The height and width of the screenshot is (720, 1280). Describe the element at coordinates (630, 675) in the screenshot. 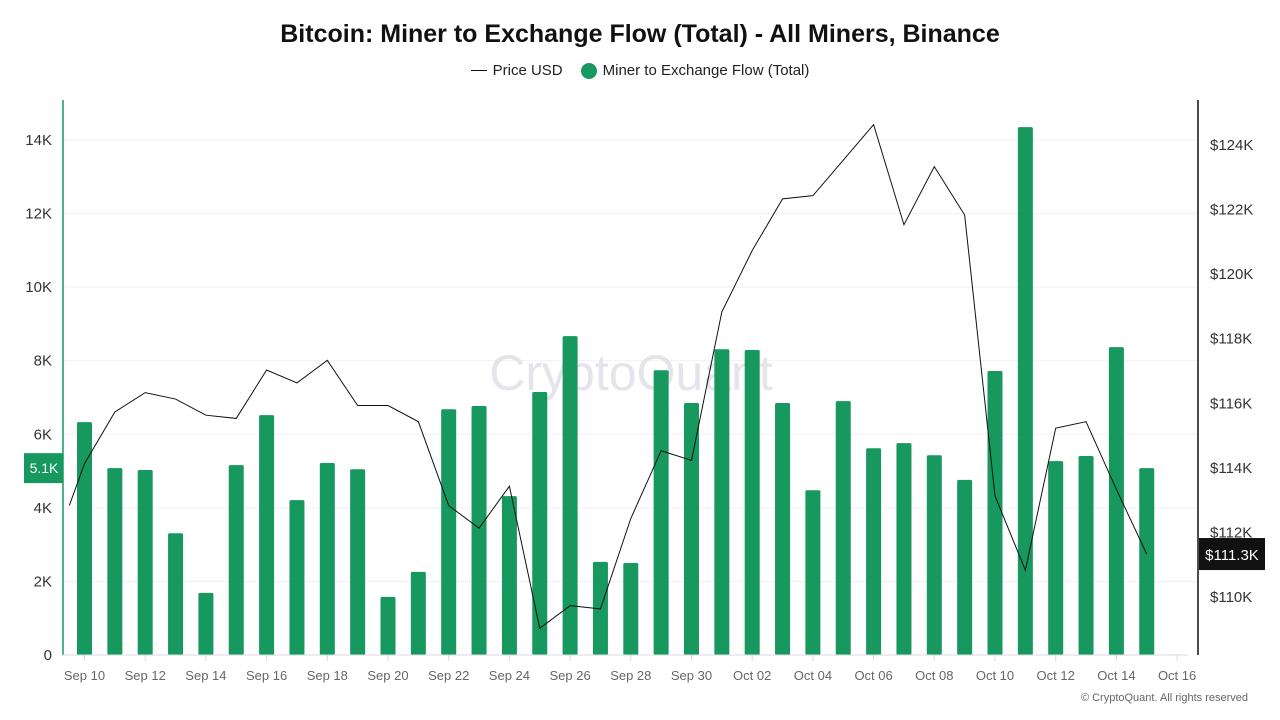

I see `x-tick-label: Sep 28` at that location.